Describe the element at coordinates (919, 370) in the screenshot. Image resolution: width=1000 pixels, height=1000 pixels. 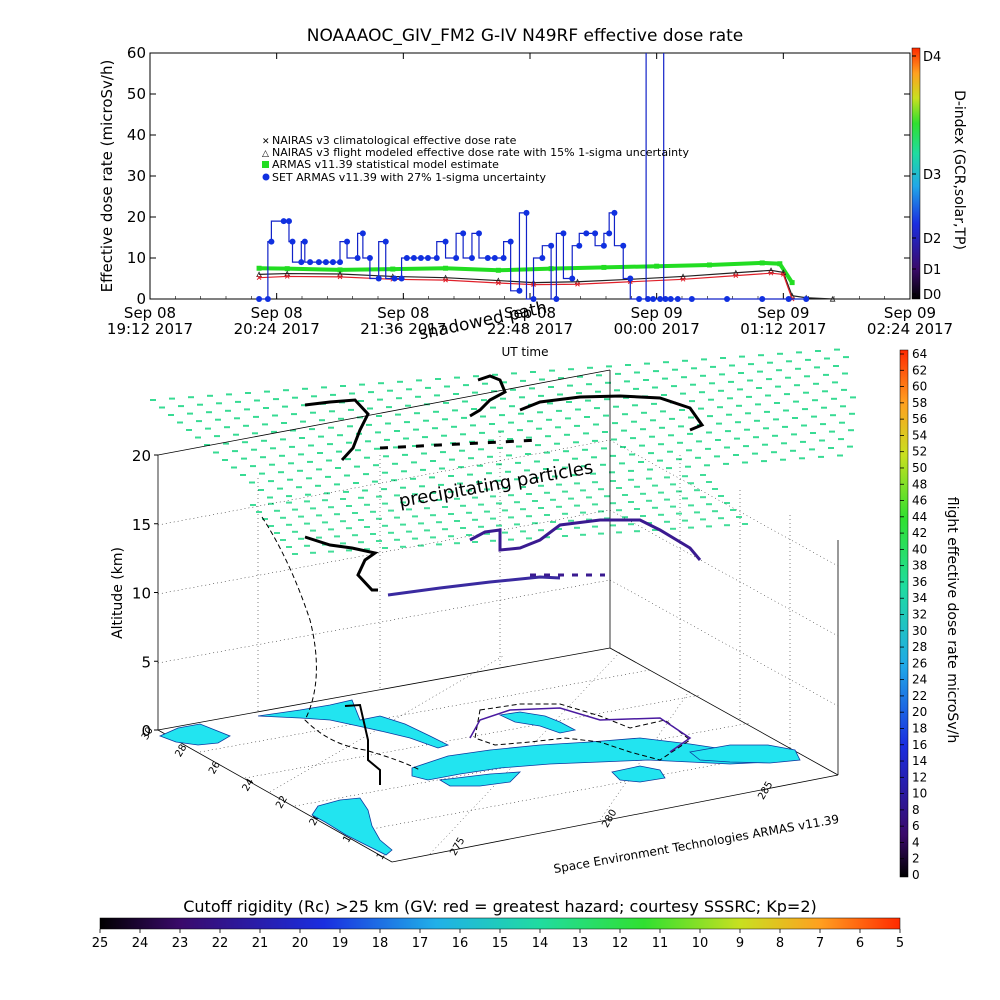
I see `colorbar-tick-label: 62` at that location.